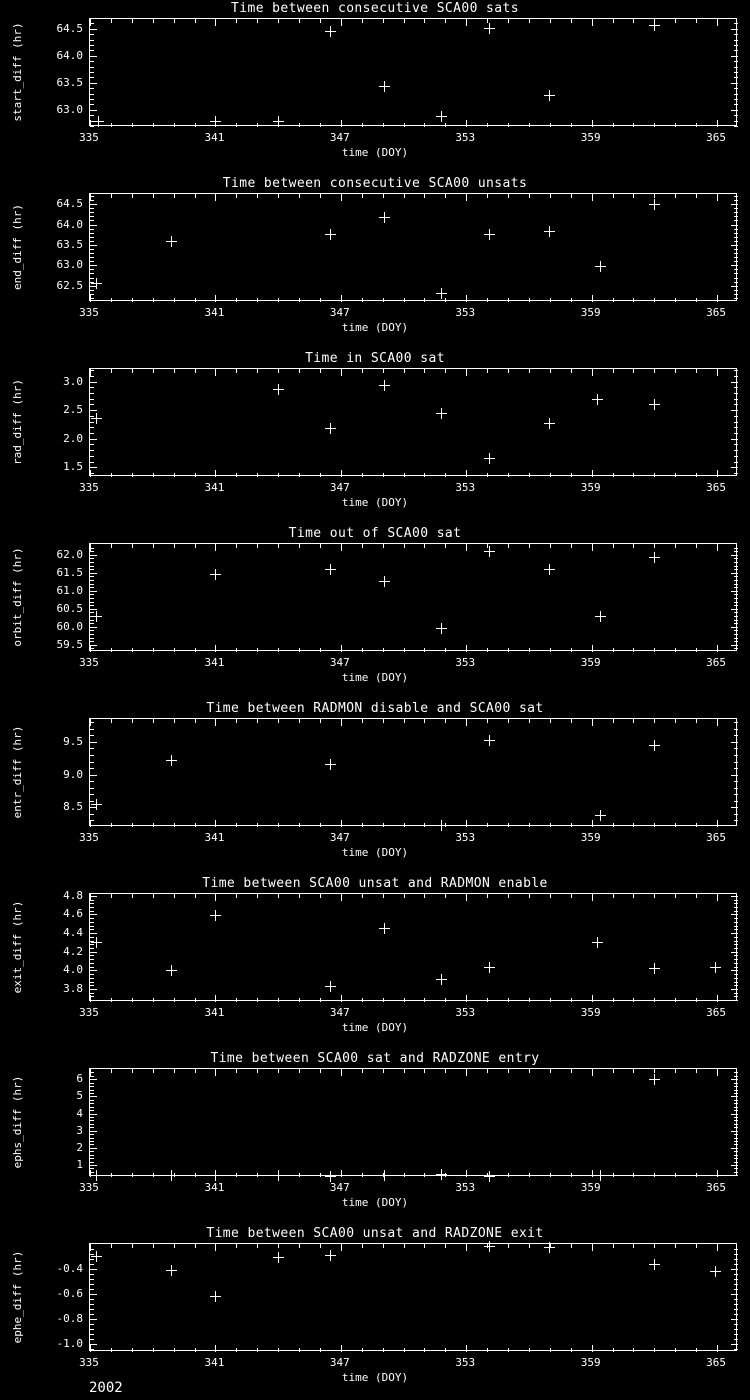  I want to click on y-tick-label: -0.4, so click(70, 1269).